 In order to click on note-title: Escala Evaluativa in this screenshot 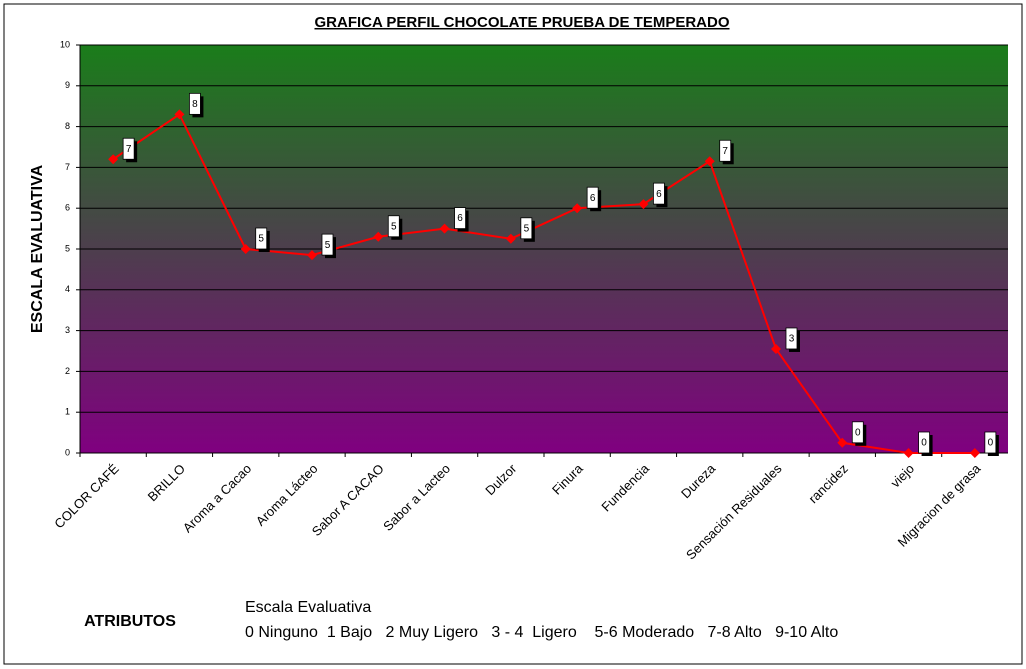, I will do `click(308, 607)`.